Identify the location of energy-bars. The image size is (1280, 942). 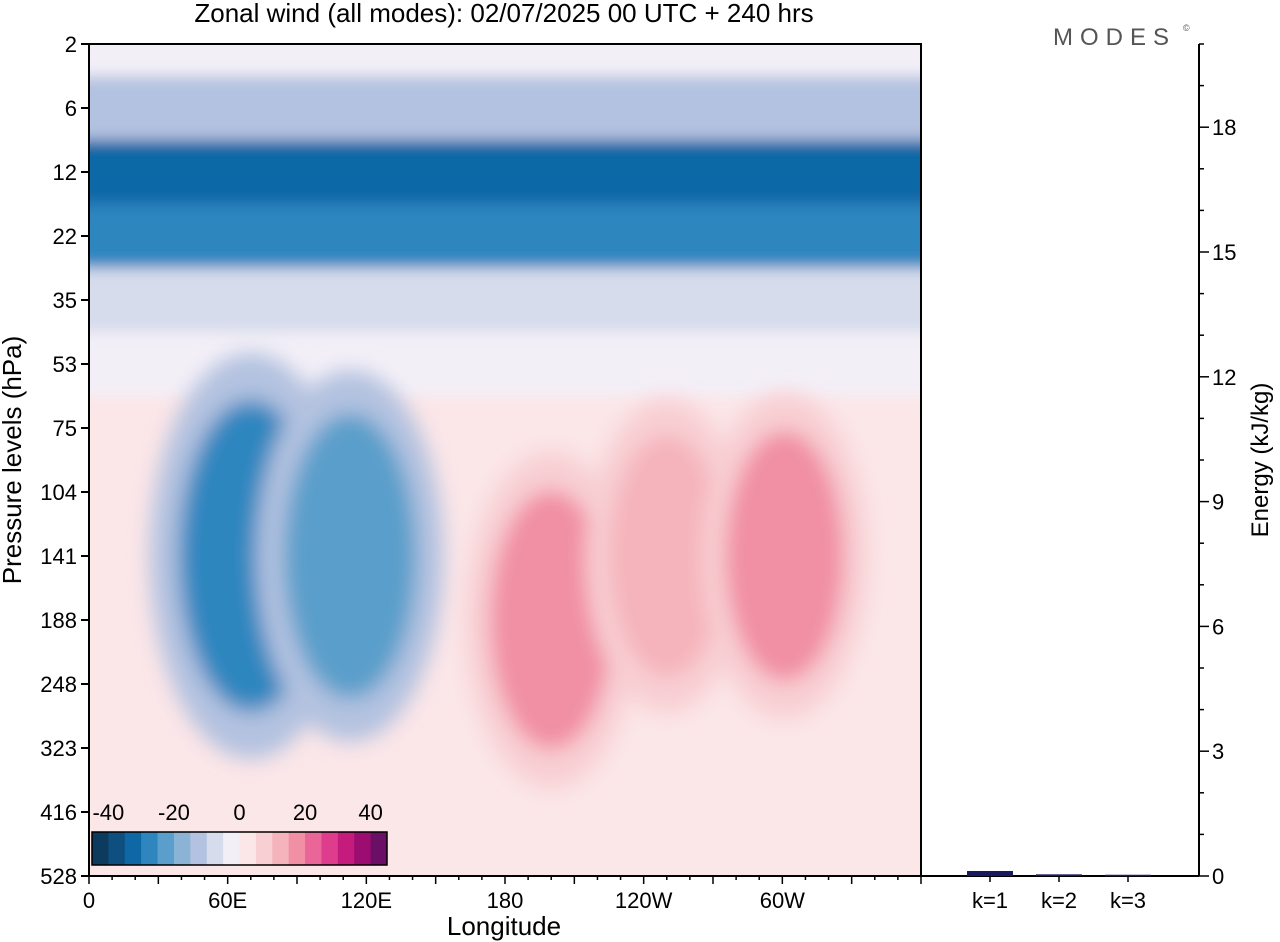
(1059, 874).